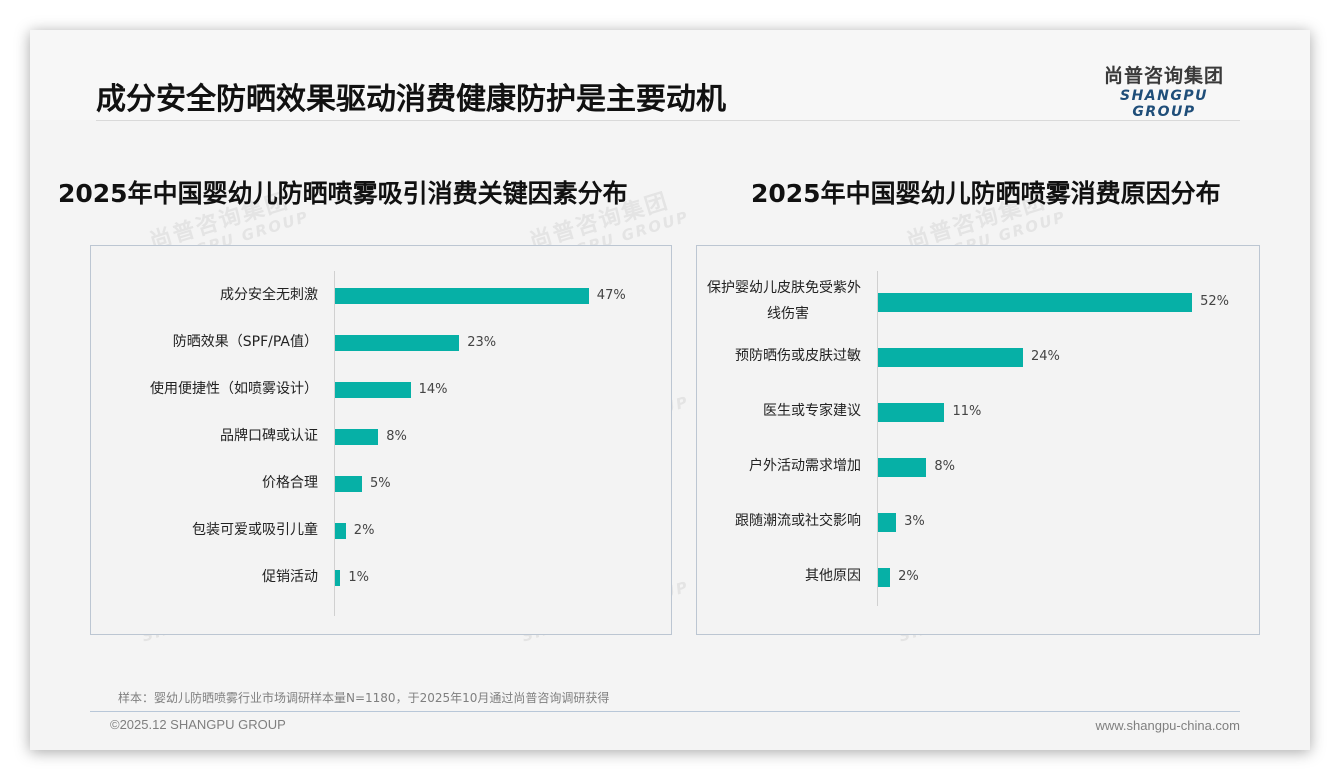 The width and height of the screenshot is (1340, 780). Describe the element at coordinates (1045, 356) in the screenshot. I see `value-label: 24%` at that location.